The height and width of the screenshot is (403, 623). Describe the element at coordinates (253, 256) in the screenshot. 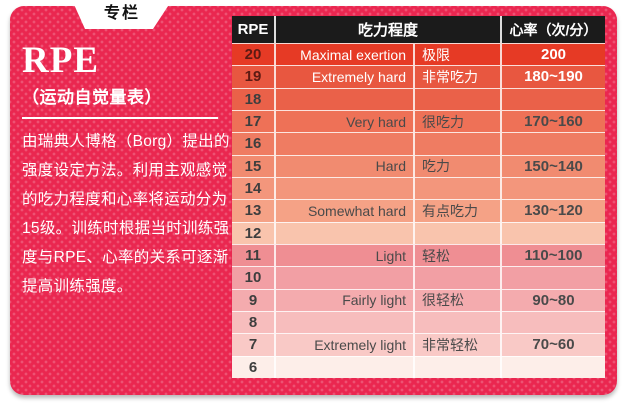

I see `rpe-value-cell: 11` at that location.